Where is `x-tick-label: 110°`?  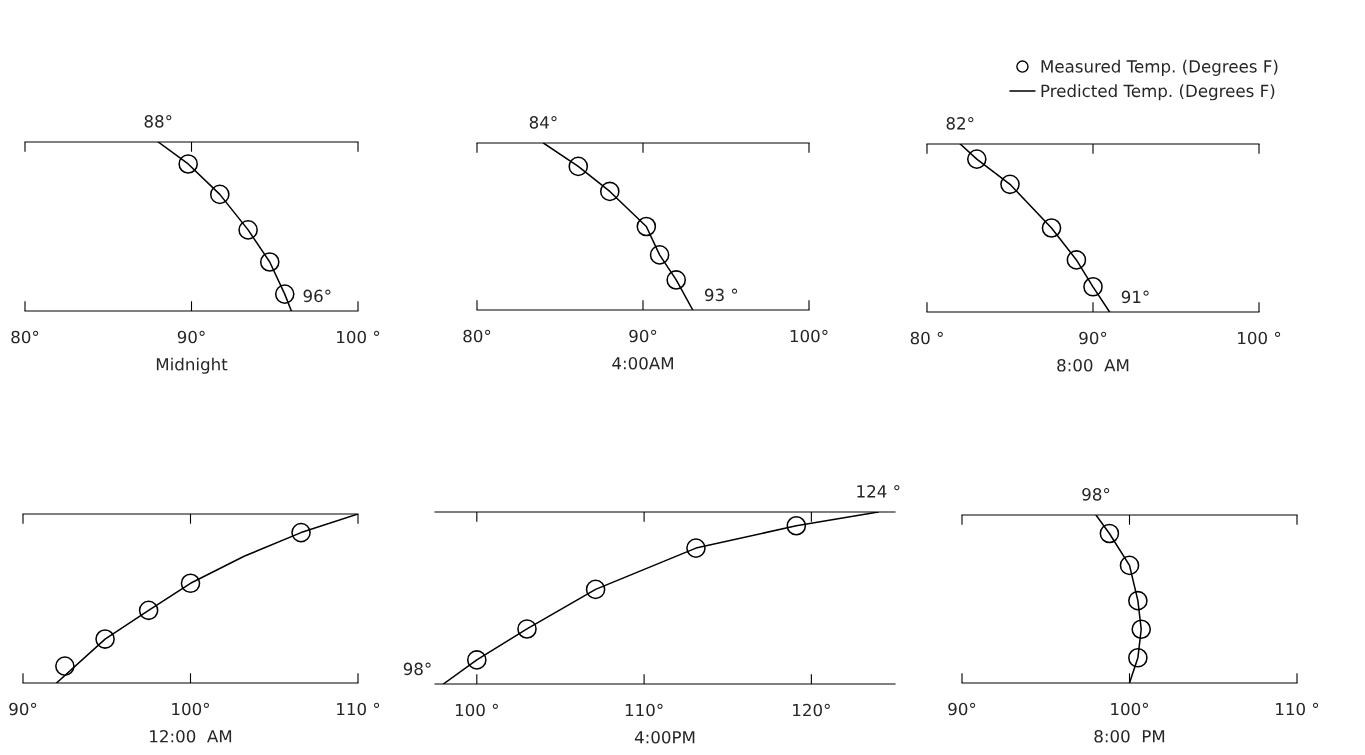 x-tick-label: 110° is located at coordinates (644, 710).